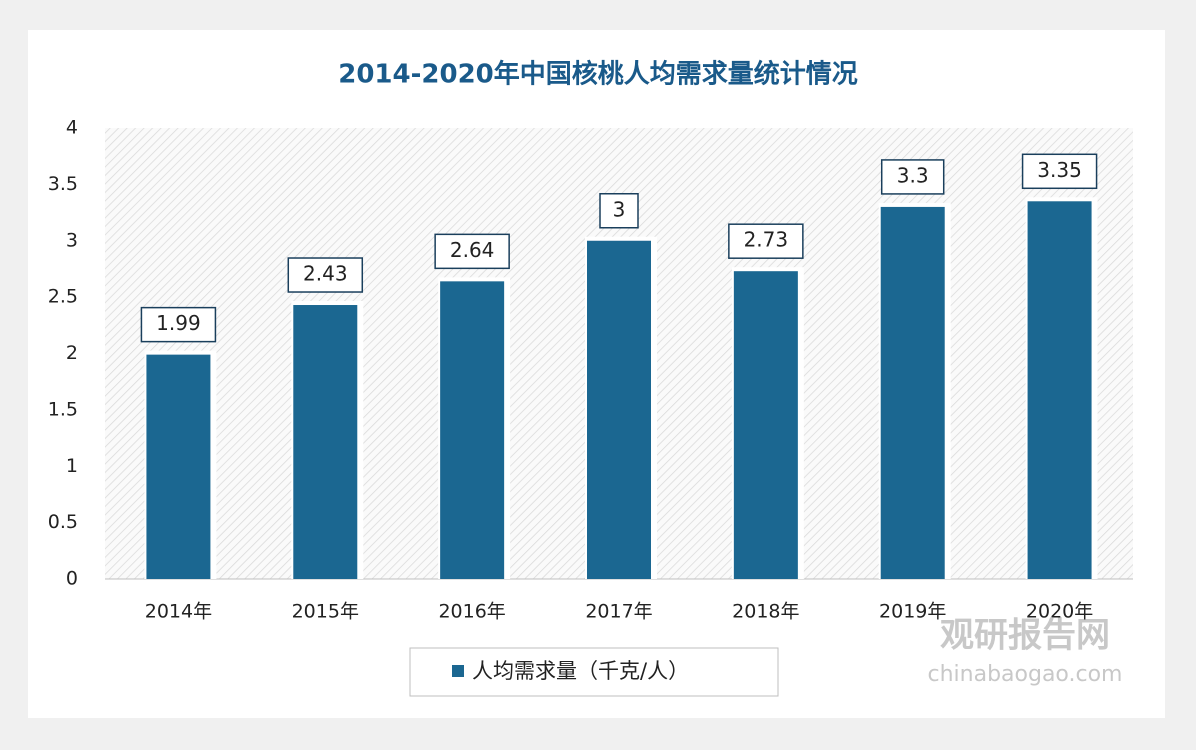 This screenshot has height=750, width=1196. Describe the element at coordinates (63, 409) in the screenshot. I see `y-tick-label: 1.5` at that location.